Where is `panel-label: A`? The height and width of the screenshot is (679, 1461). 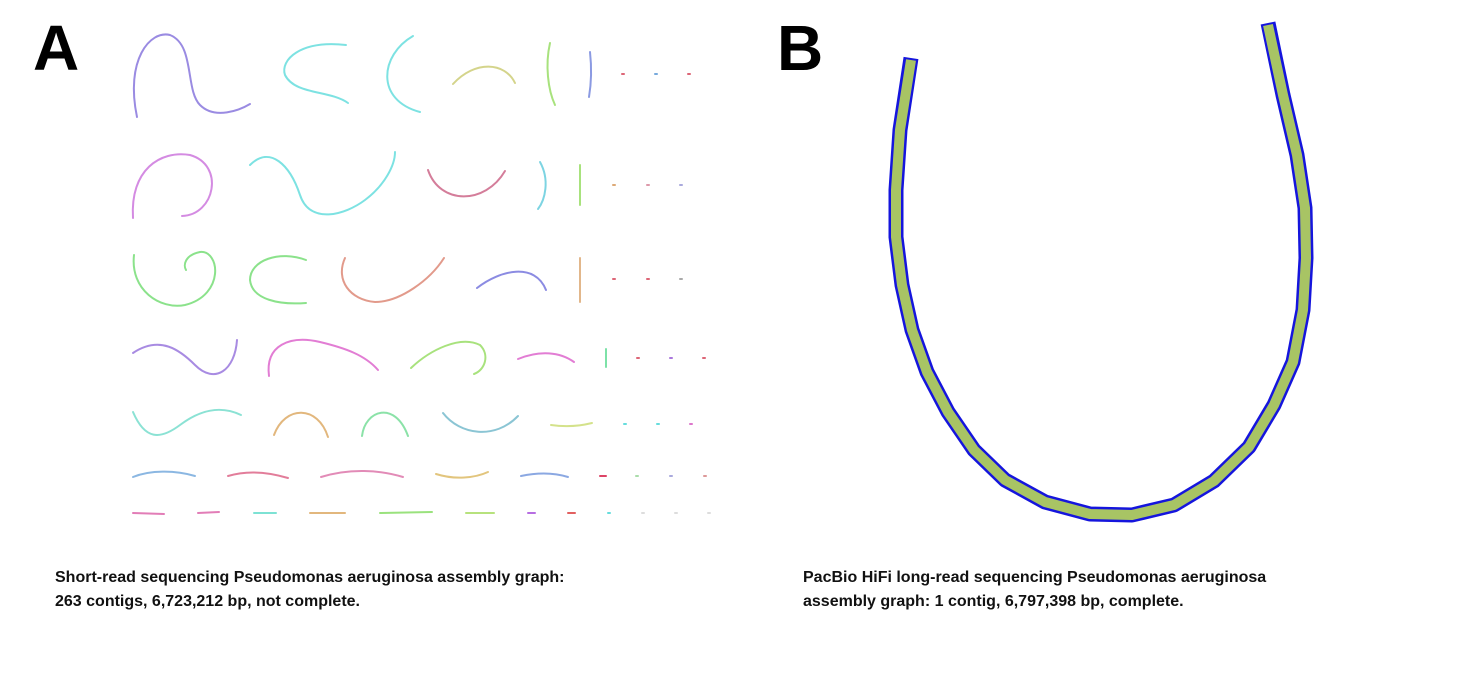
panel-label: A is located at coordinates (56, 48).